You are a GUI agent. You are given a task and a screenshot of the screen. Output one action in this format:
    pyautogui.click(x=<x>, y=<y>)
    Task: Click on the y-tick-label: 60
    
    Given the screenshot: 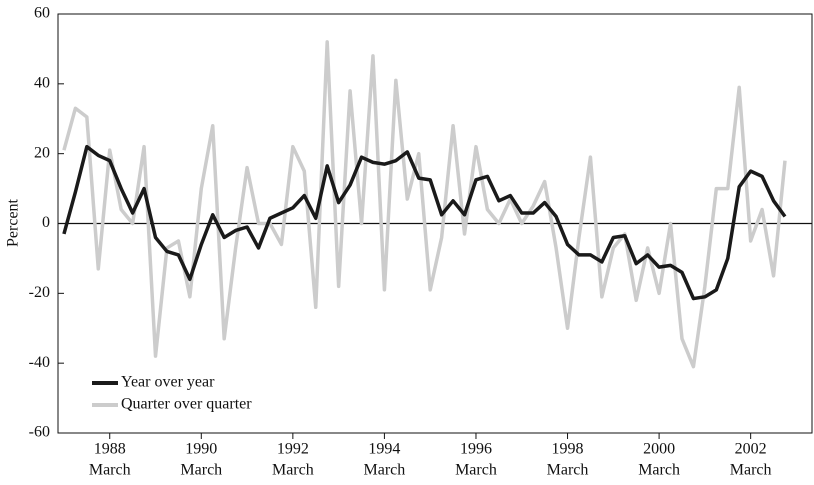 What is the action you would take?
    pyautogui.click(x=42, y=13)
    